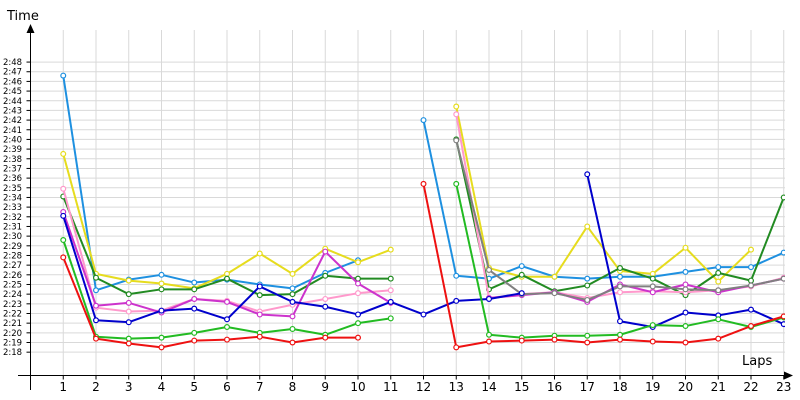 The height and width of the screenshot is (400, 800). I want to click on x-tick-label: 9, so click(325, 387).